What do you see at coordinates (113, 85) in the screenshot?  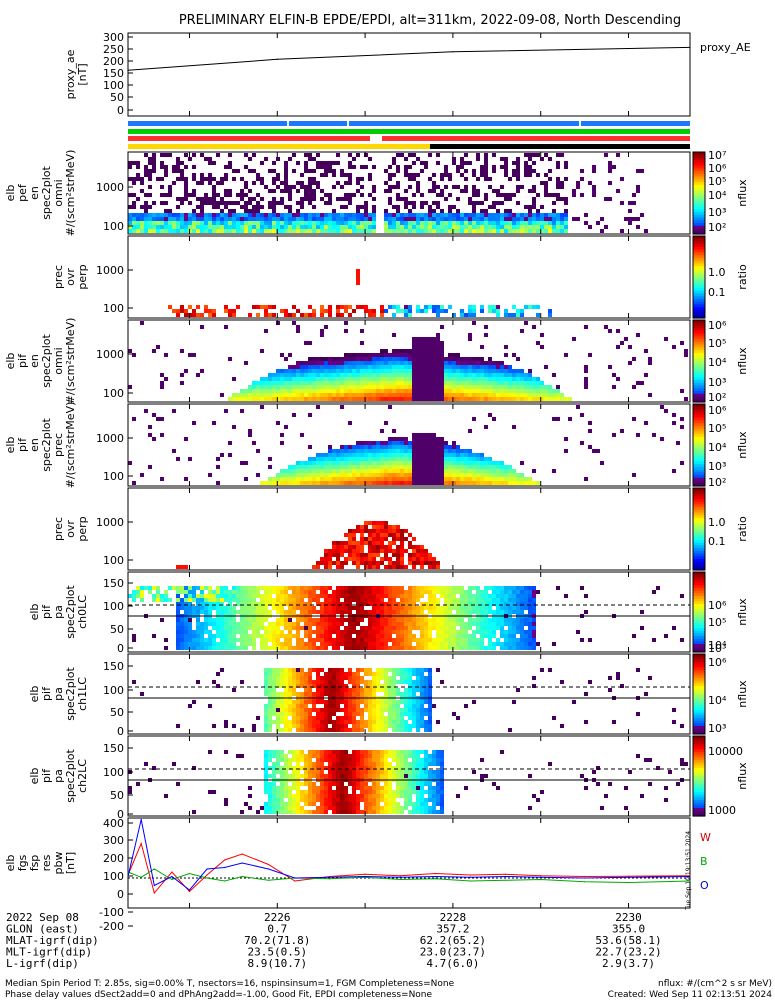 I see `y-tick-label: 100` at bounding box center [113, 85].